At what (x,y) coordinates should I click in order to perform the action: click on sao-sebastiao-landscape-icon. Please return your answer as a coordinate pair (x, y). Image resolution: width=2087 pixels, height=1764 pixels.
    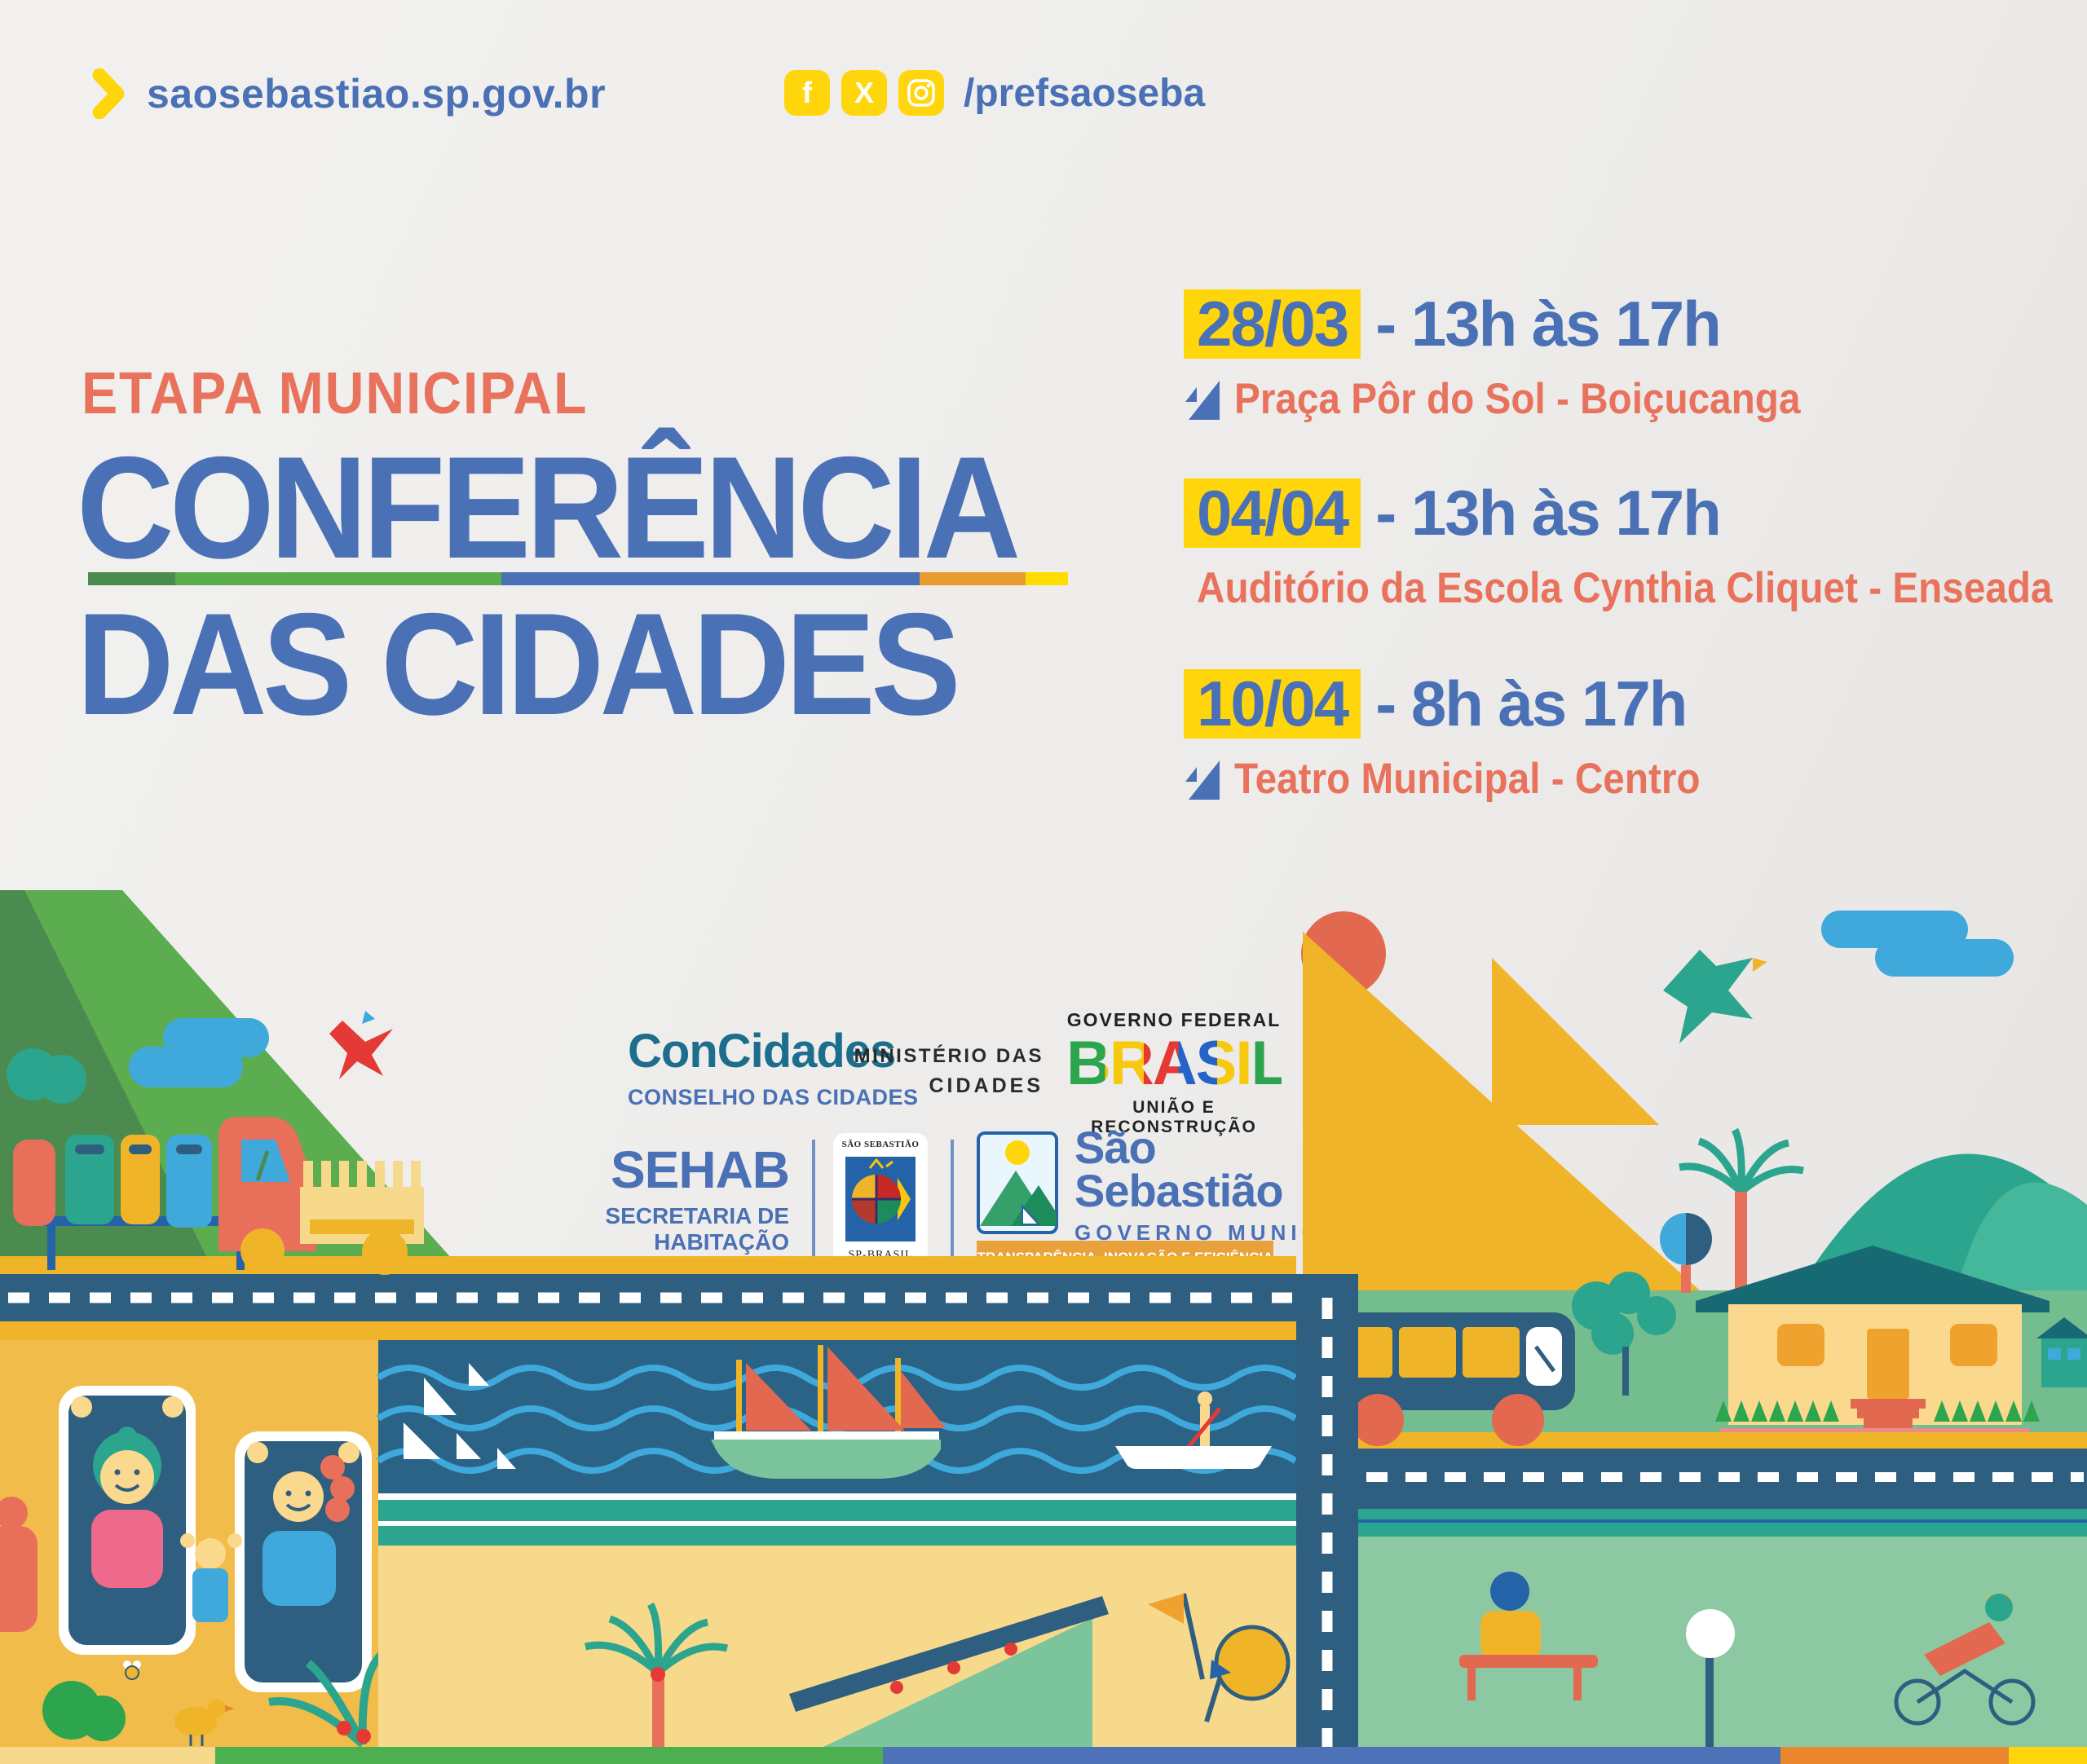
    Looking at the image, I should click on (1017, 1182).